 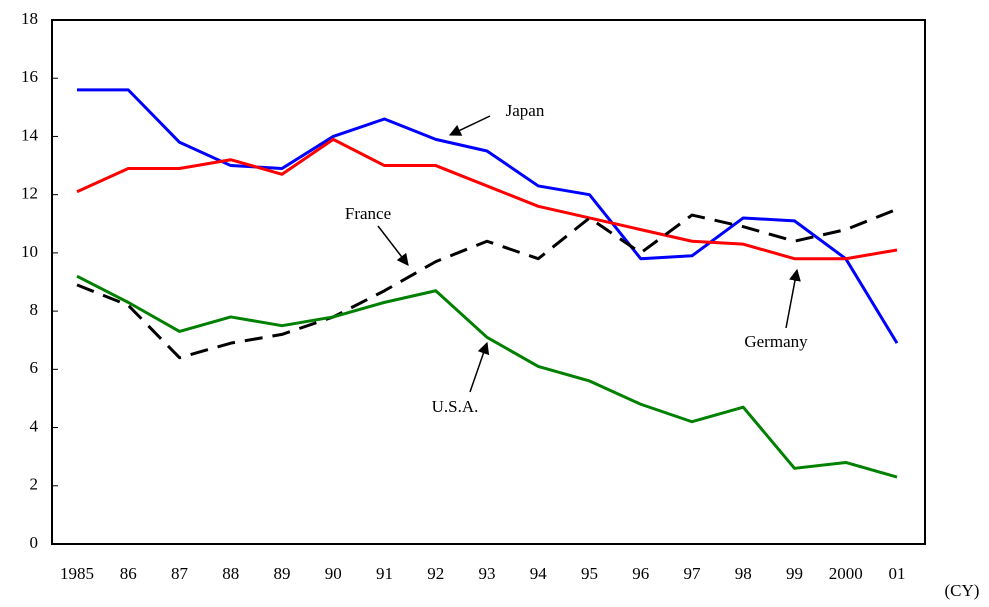 I want to click on series-label: Japan, so click(x=525, y=110).